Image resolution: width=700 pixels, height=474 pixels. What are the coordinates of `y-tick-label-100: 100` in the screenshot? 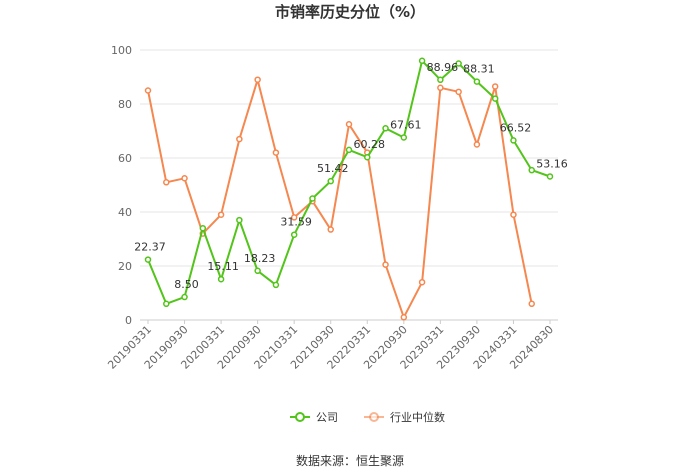 It's located at (121, 50).